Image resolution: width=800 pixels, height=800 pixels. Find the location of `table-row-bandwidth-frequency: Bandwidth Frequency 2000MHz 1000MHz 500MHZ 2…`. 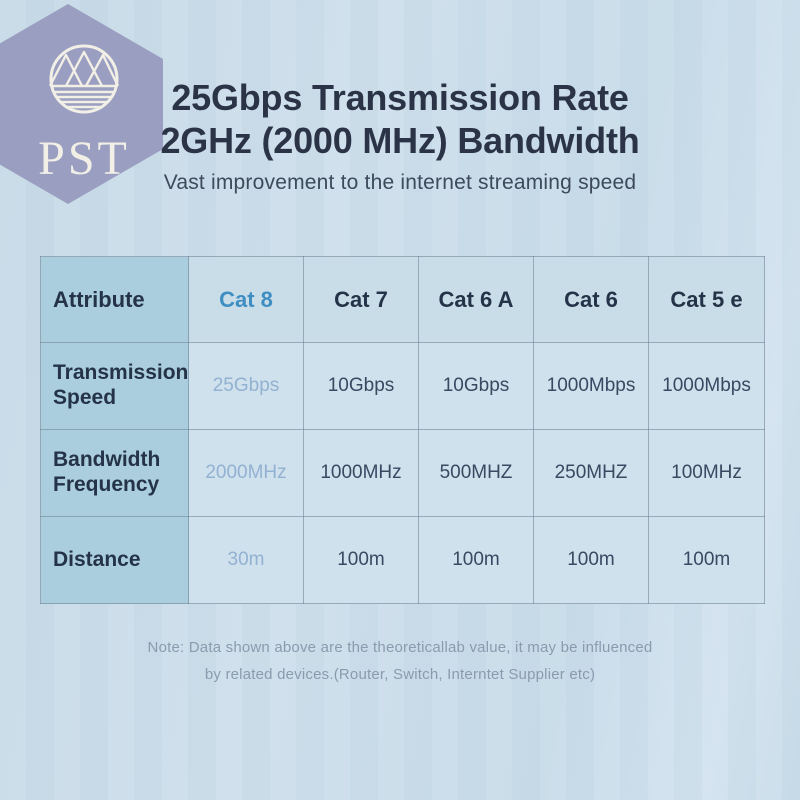

table-row-bandwidth-frequency: Bandwidth Frequency 2000MHz 1000MHz 500MHZ 2… is located at coordinates (402, 473).